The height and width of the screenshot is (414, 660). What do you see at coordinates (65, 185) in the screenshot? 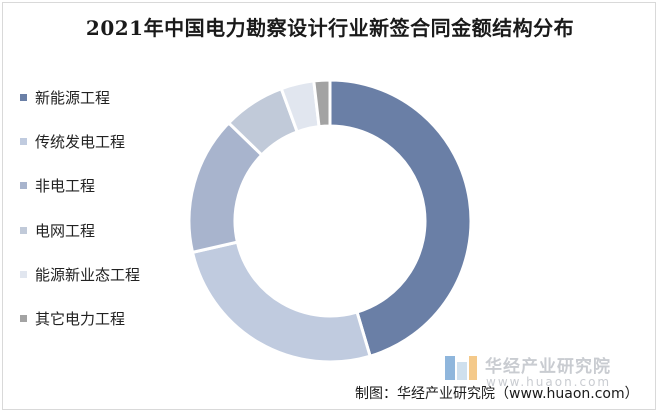
I see `legend-label: 非电工程` at bounding box center [65, 185].